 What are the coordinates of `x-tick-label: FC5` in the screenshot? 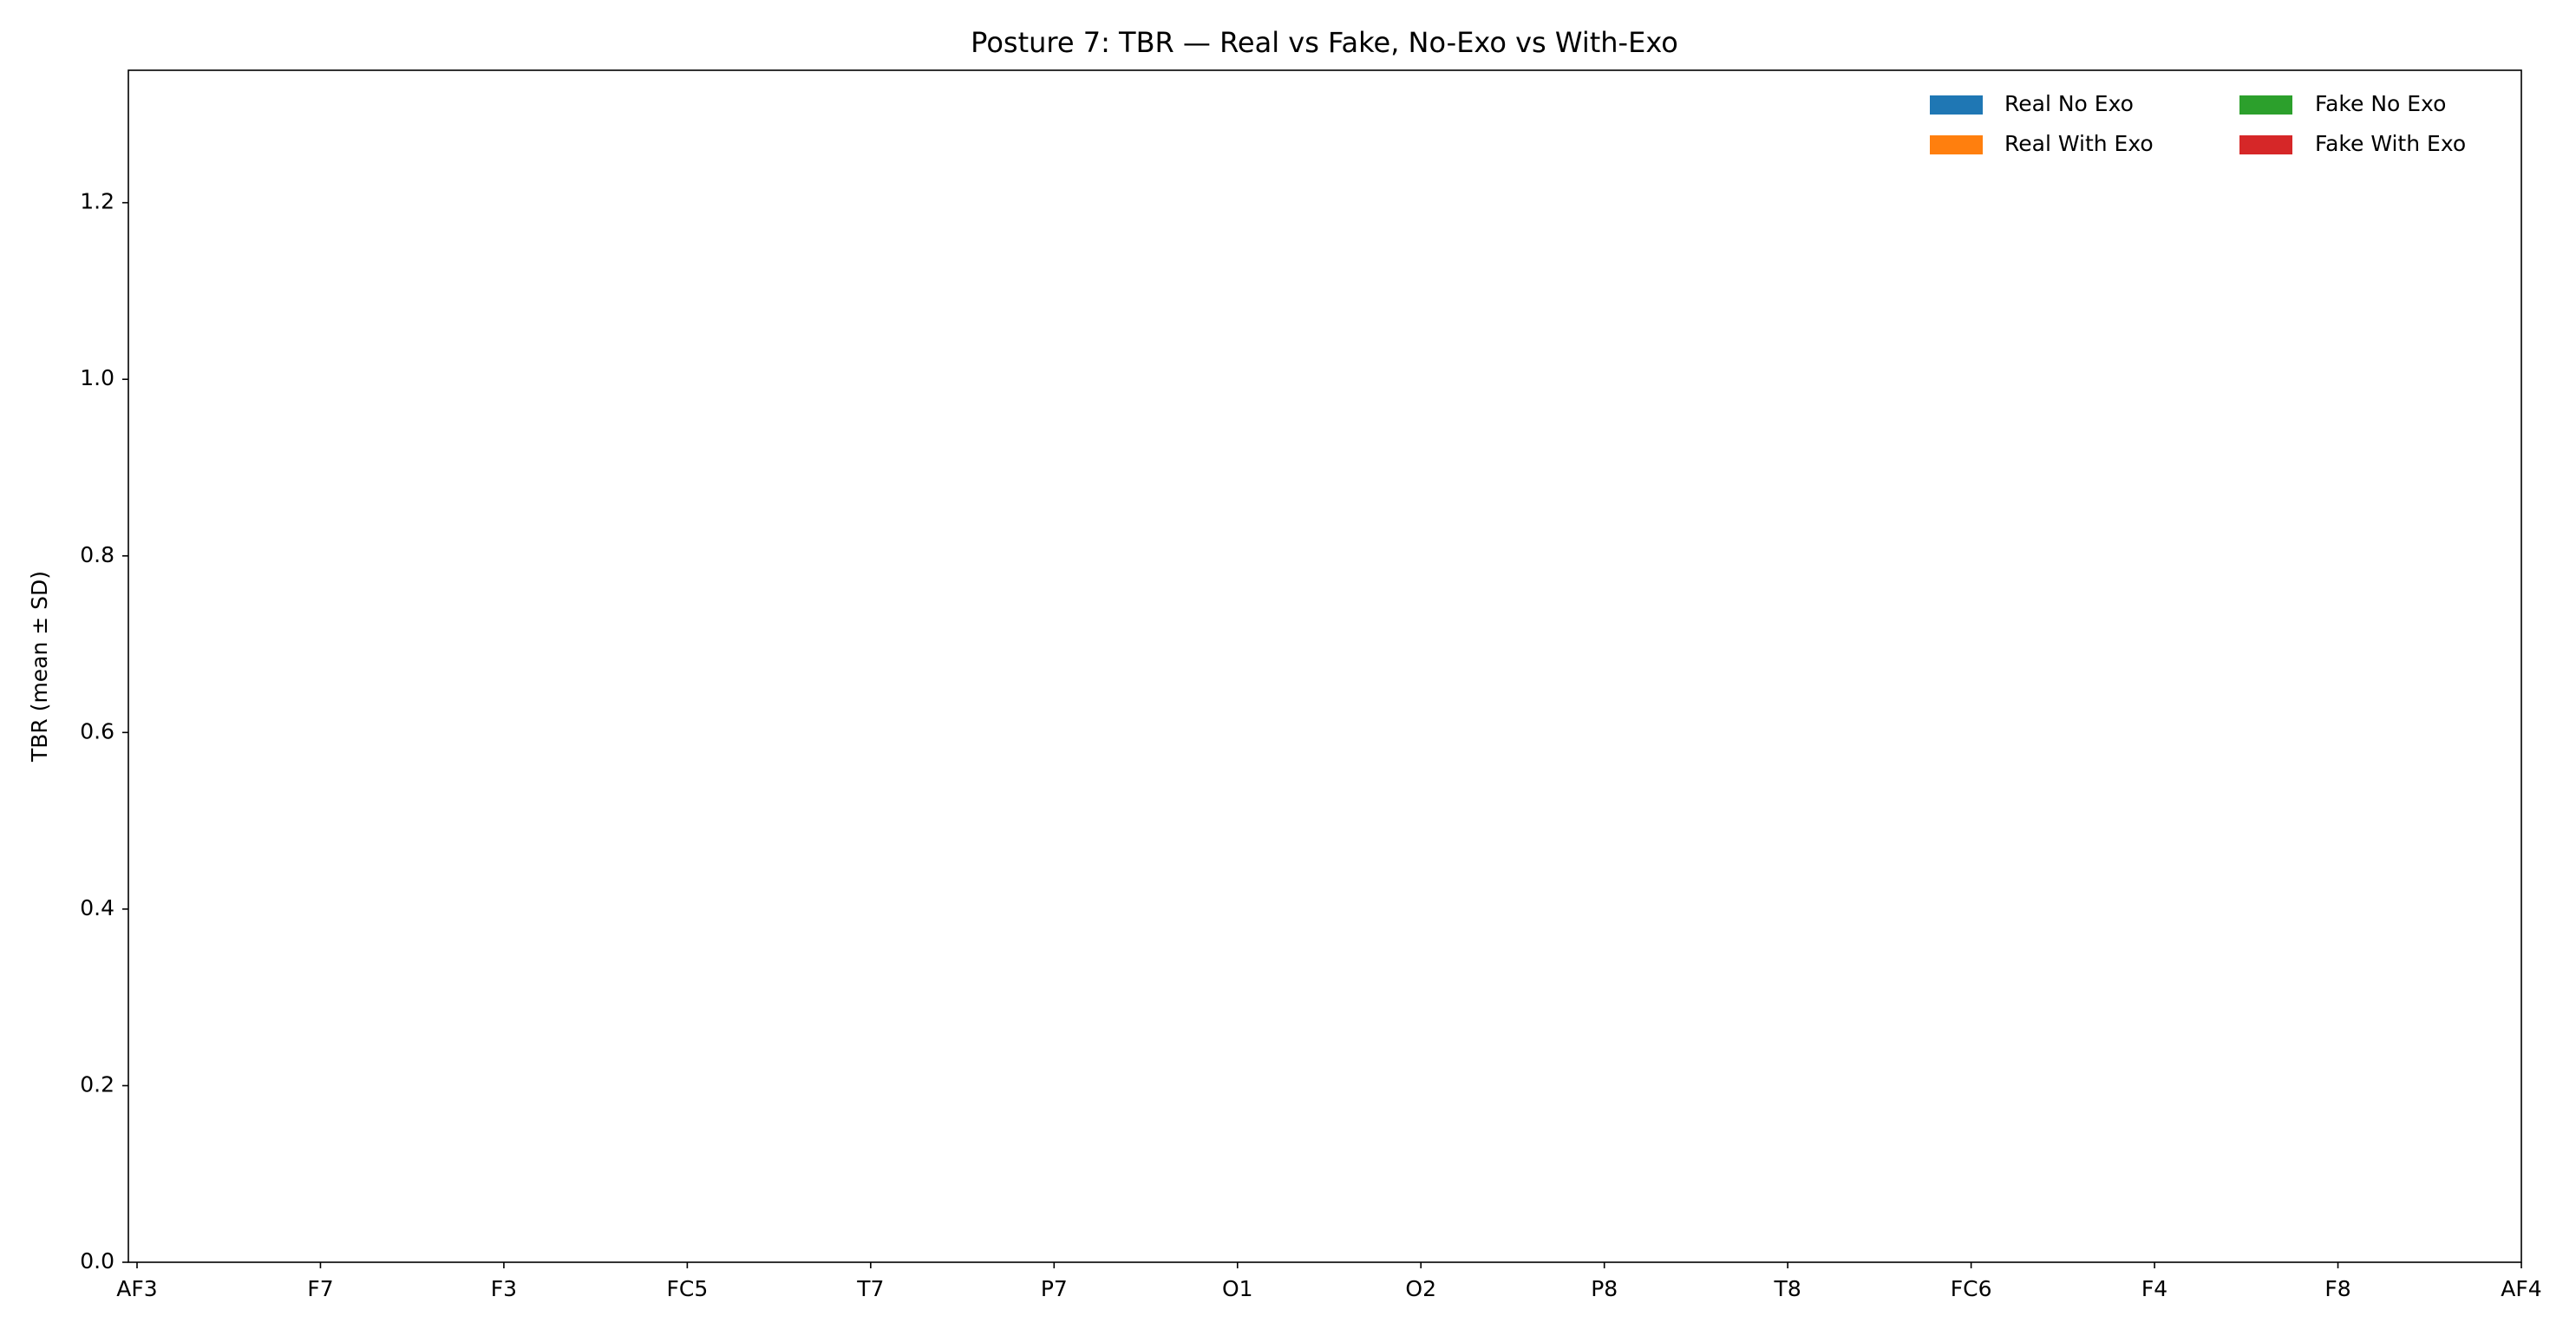 It's located at (688, 1288).